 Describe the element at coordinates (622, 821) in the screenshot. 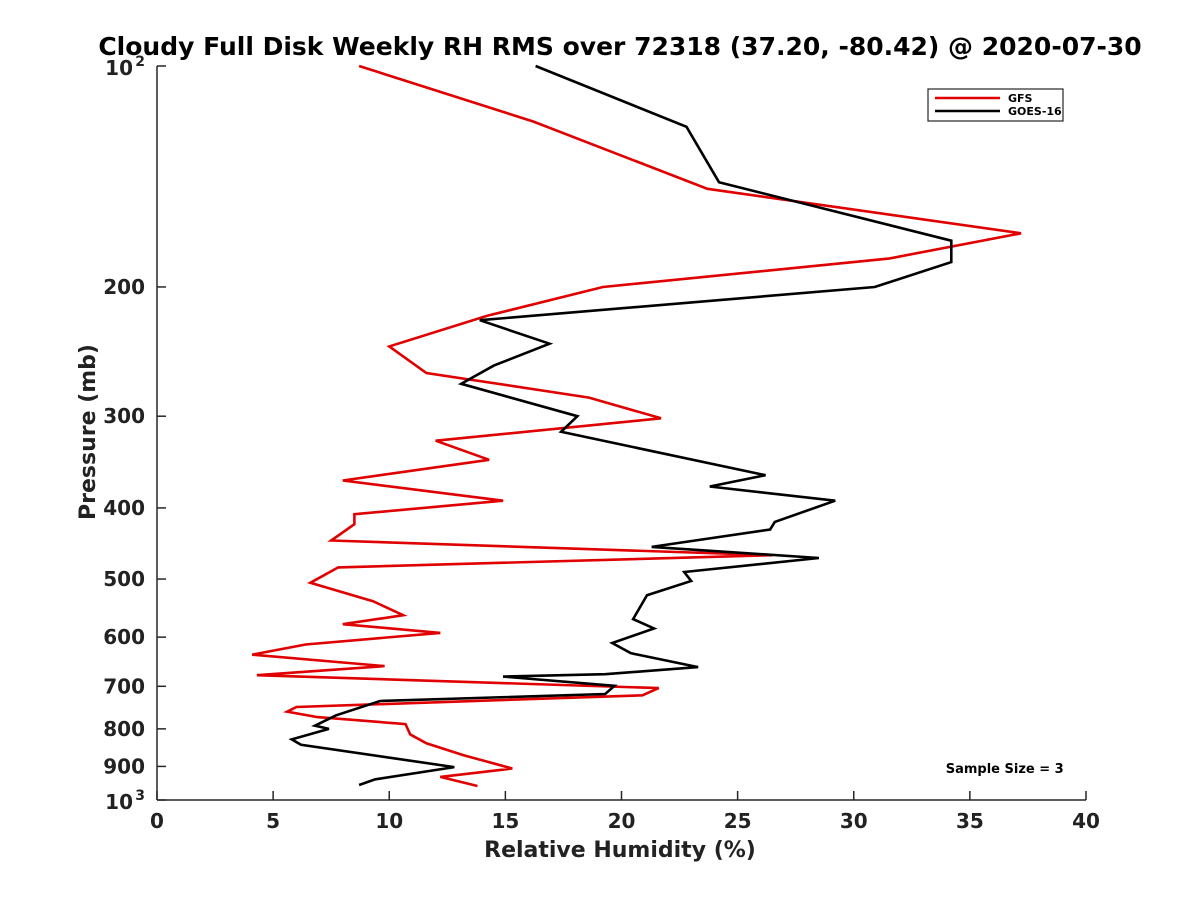

I see `x-tick-label: 20` at that location.